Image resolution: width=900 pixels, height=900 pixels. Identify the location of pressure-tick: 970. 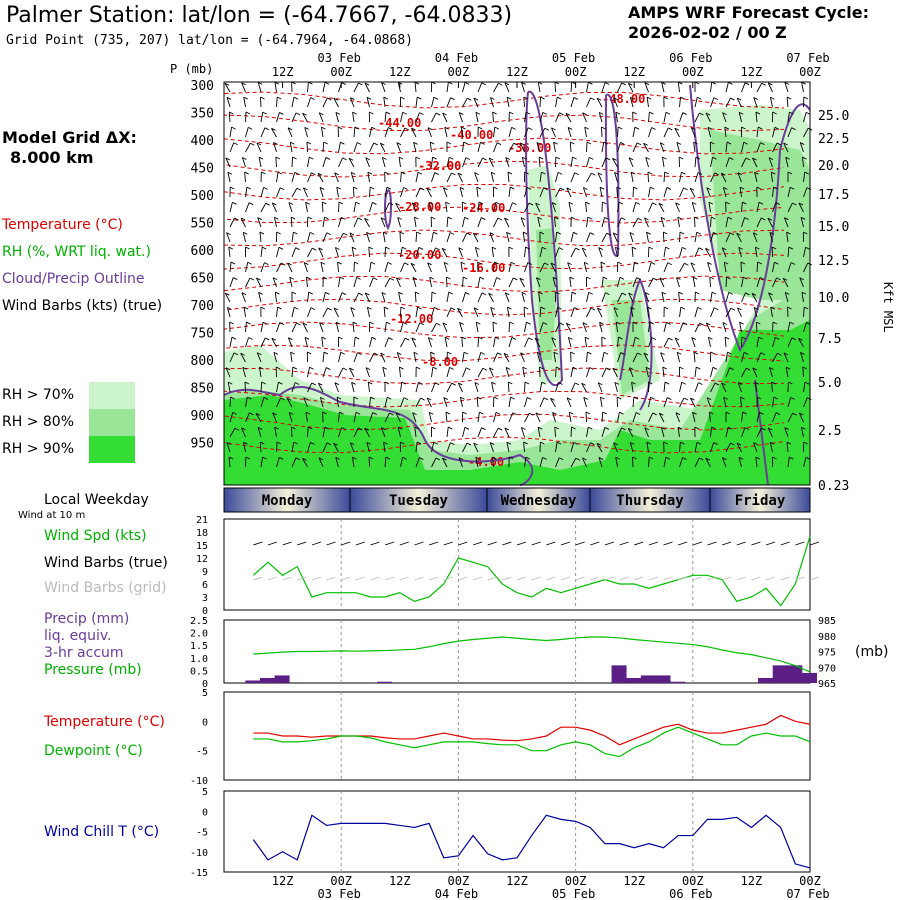
(827, 668).